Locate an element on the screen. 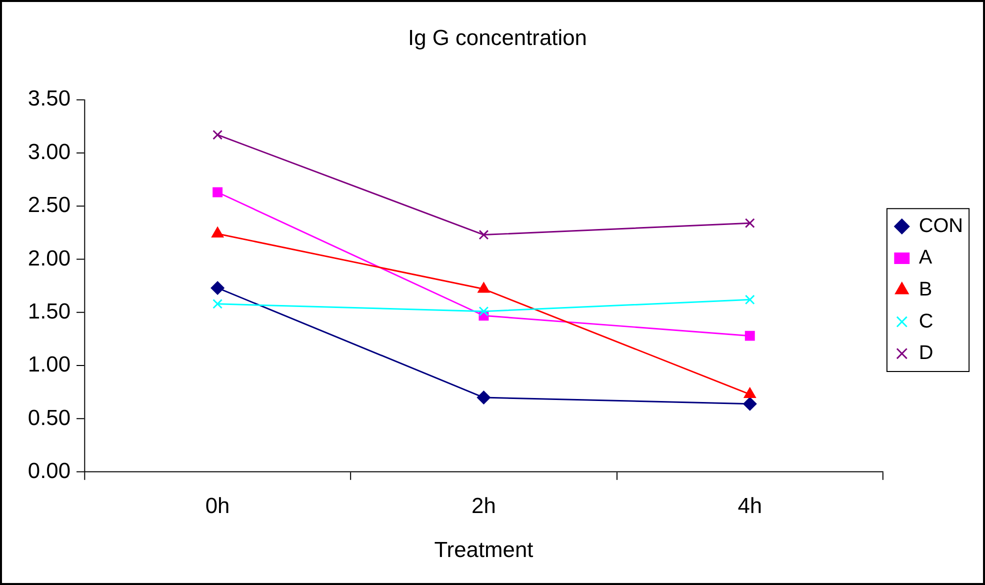 Image resolution: width=985 pixels, height=585 pixels. y-tick-label: 1.00 is located at coordinates (49, 364).